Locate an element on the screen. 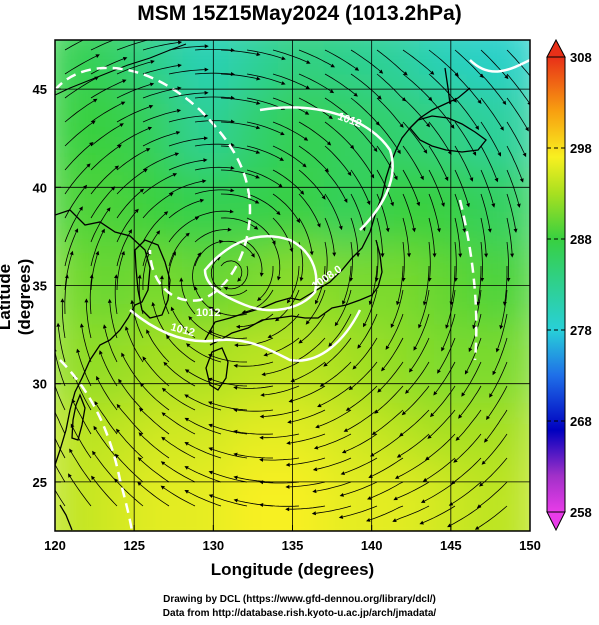 The height and width of the screenshot is (625, 599). y-tick-label: 30 is located at coordinates (40, 384).